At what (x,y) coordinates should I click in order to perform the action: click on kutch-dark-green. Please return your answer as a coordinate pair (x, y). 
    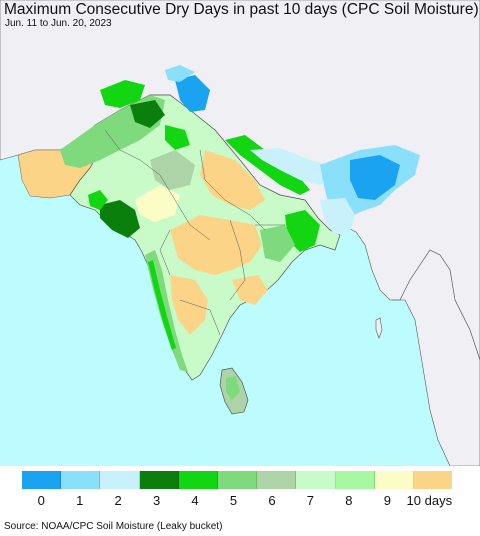
    Looking at the image, I should click on (120, 219).